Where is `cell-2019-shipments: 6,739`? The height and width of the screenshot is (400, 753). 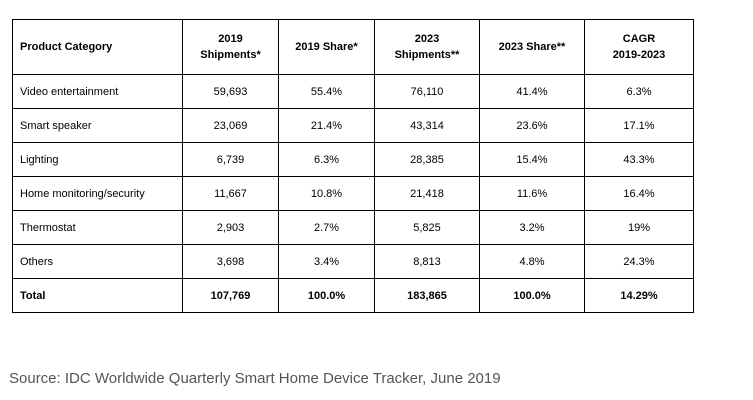
cell-2019-shipments: 6,739 is located at coordinates (230, 159).